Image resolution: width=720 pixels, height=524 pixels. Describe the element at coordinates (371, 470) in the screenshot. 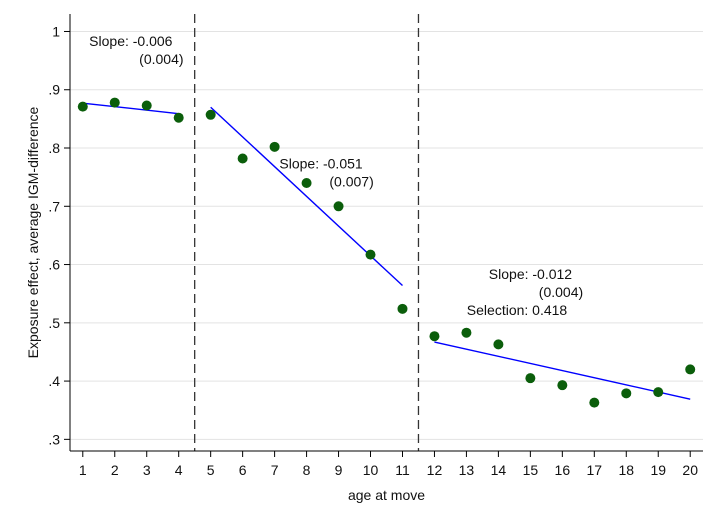

I see `x-tick-label: 10` at that location.